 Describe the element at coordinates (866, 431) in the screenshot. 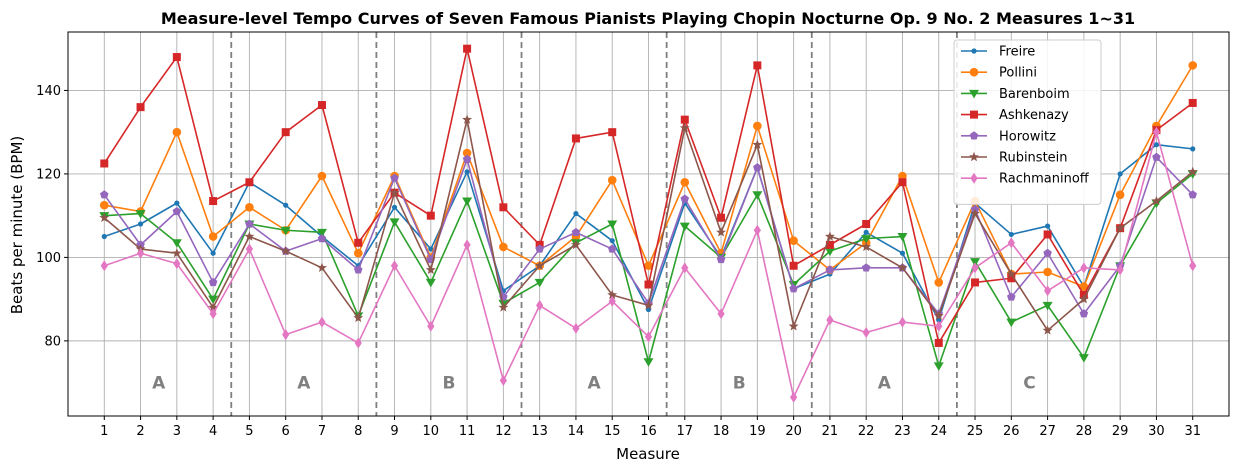

I see `x-tick-label: 22` at that location.